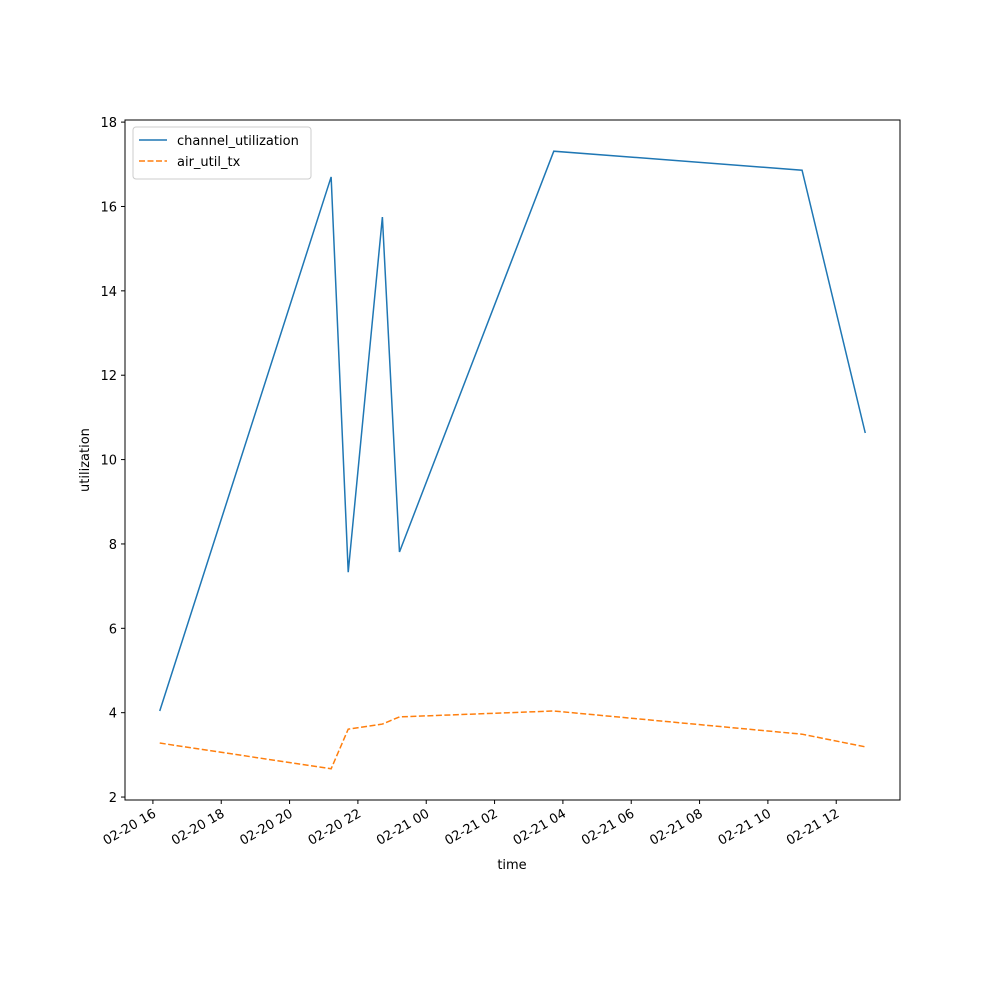 This screenshot has width=1000, height=1000. I want to click on x-axis-label: time, so click(511, 865).